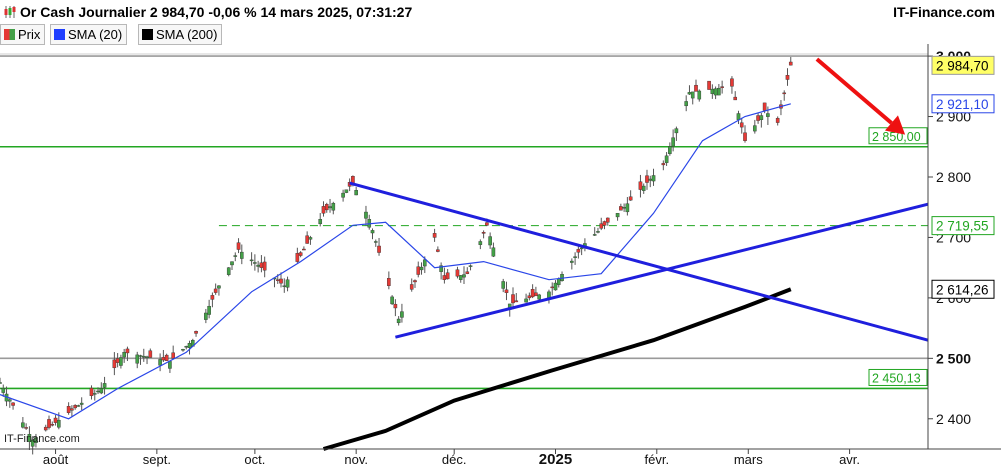 Image resolution: width=1001 pixels, height=469 pixels. Describe the element at coordinates (896, 378) in the screenshot. I see `level-label: 2 450,13` at that location.